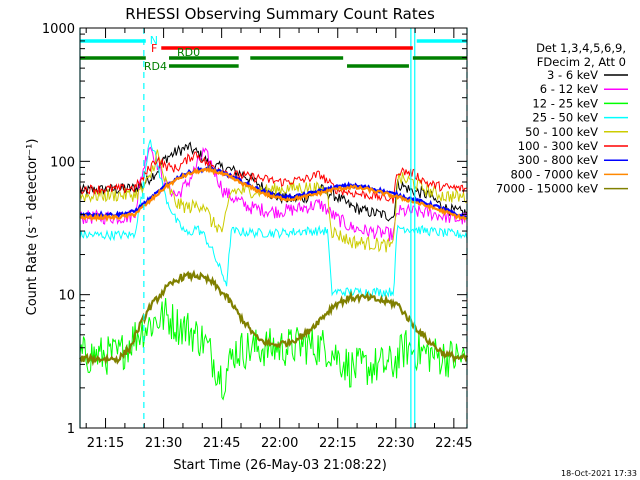 Image resolution: width=640 pixels, height=480 pixels. Describe the element at coordinates (395, 443) in the screenshot. I see `x-tick-label: 22:30` at that location.